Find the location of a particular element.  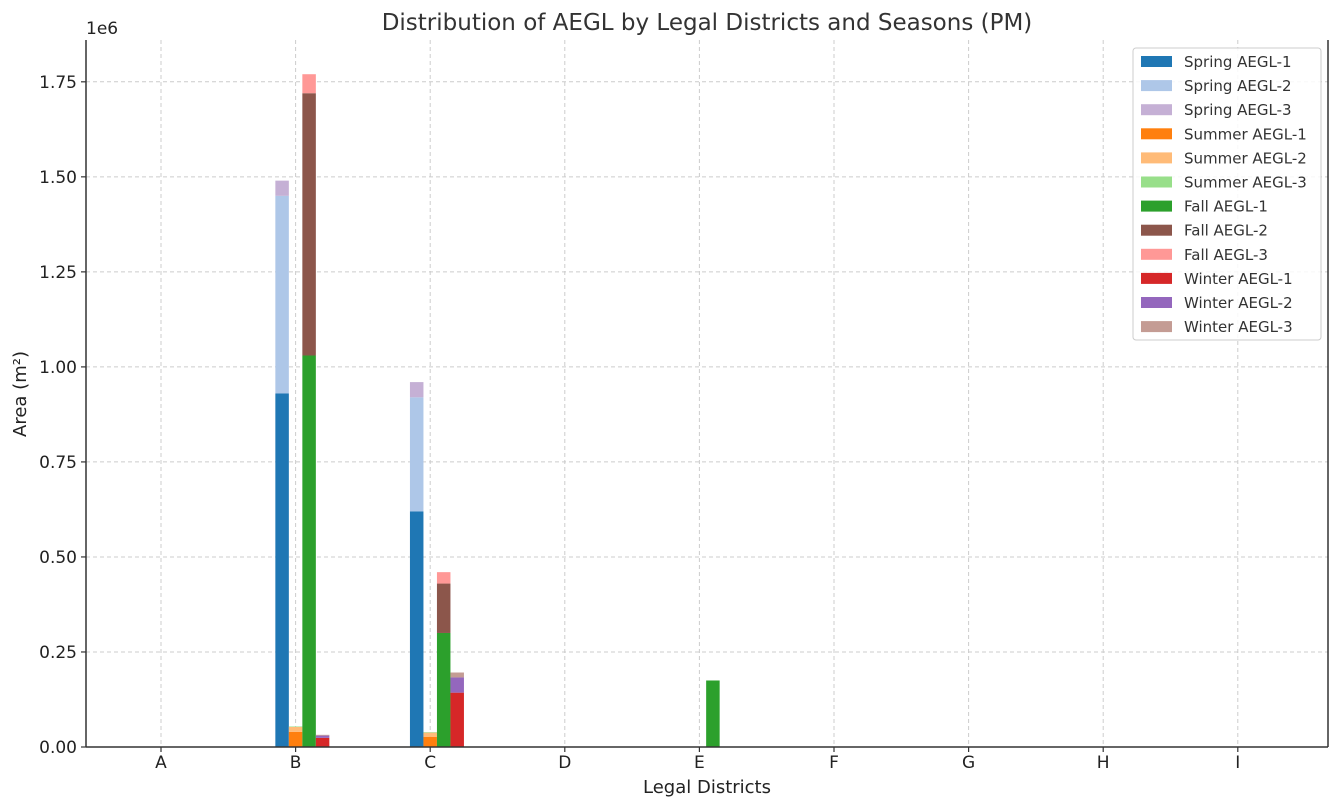

x-tick-label: B is located at coordinates (296, 763).